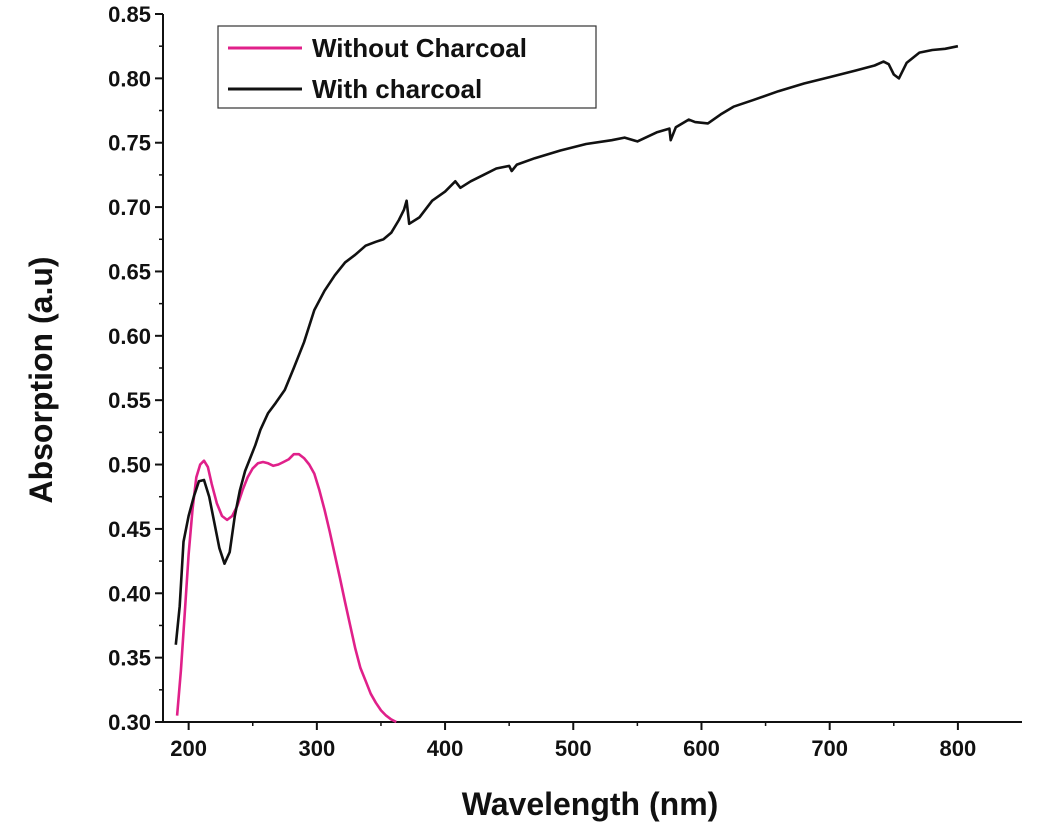 Image resolution: width=1038 pixels, height=833 pixels. What do you see at coordinates (129, 14) in the screenshot?
I see `y-tick-label: 0.85` at bounding box center [129, 14].